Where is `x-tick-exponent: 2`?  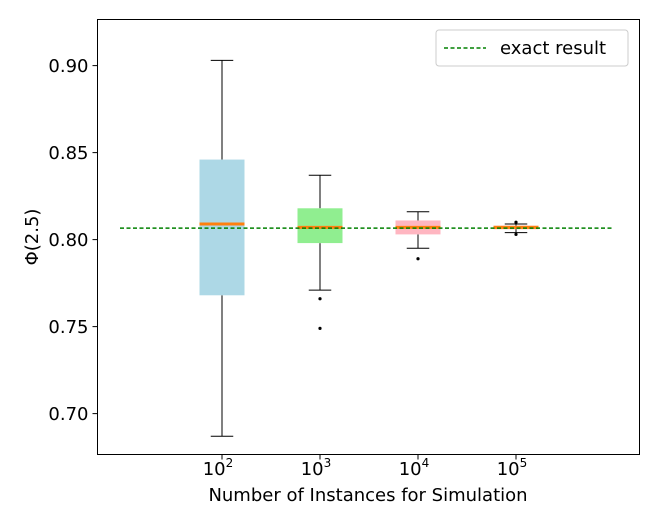
x-tick-exponent: 2 is located at coordinates (230, 463).